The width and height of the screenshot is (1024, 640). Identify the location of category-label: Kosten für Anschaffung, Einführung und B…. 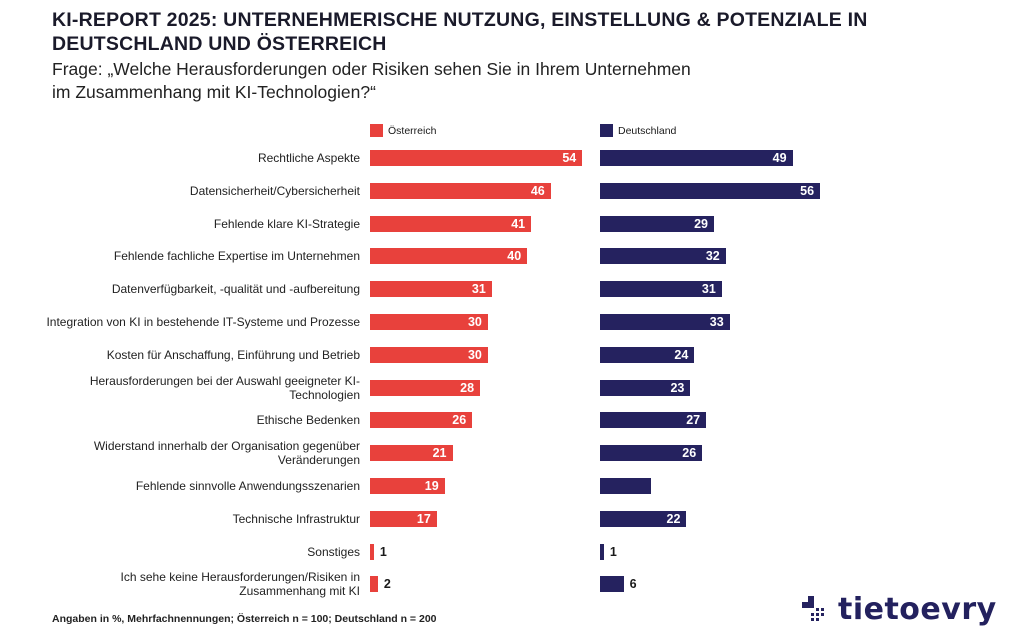
(233, 354).